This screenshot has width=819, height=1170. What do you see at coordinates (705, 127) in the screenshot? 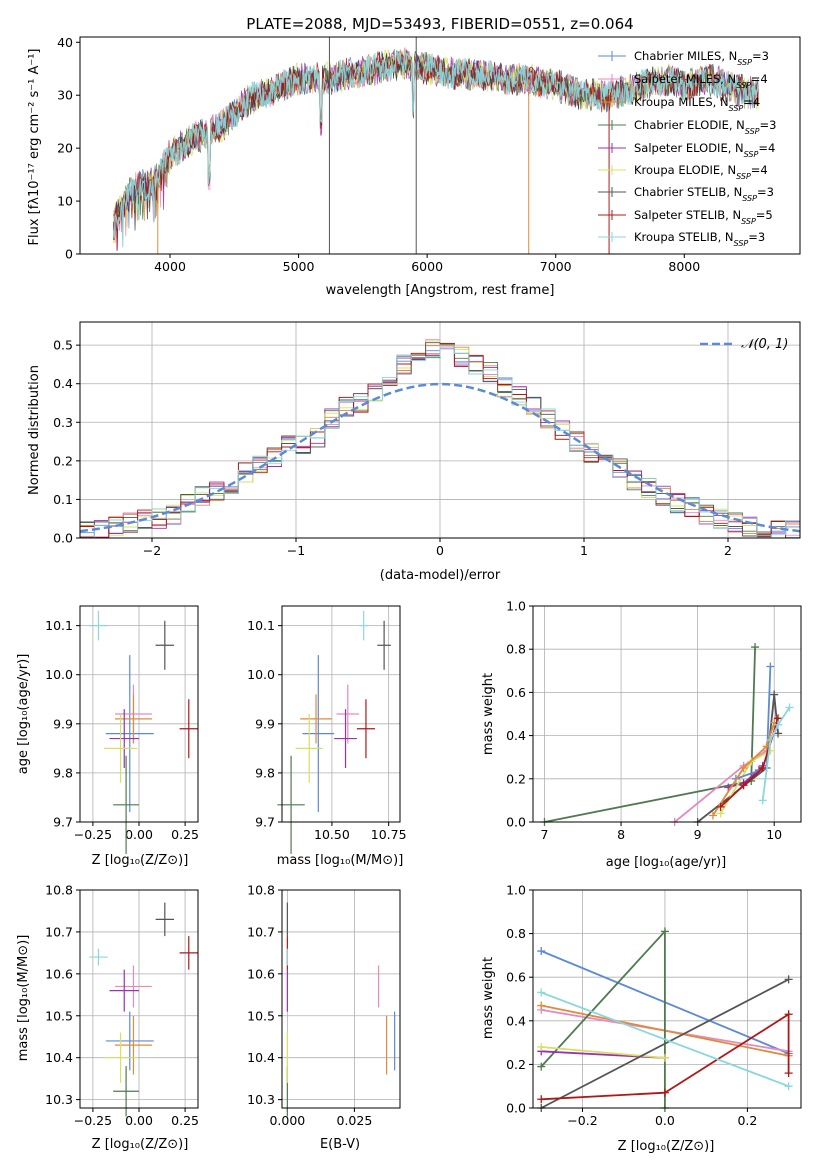
I see `svg-text: Chabrier ELODIE, NSSP=3` at bounding box center [705, 127].